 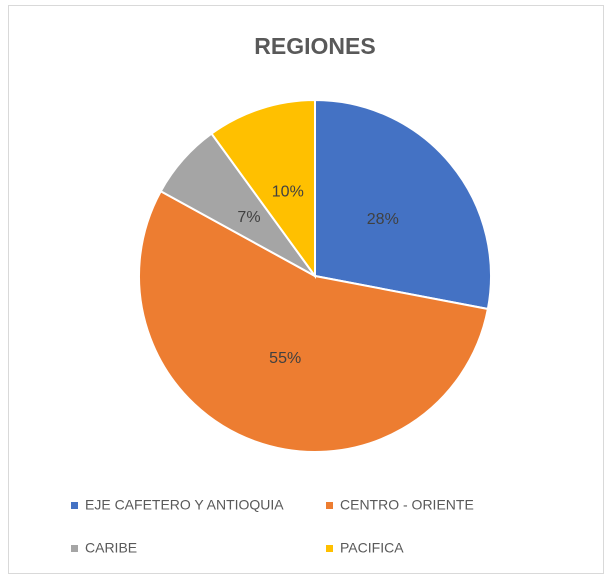 What do you see at coordinates (288, 192) in the screenshot?
I see `data-label: 10%` at bounding box center [288, 192].